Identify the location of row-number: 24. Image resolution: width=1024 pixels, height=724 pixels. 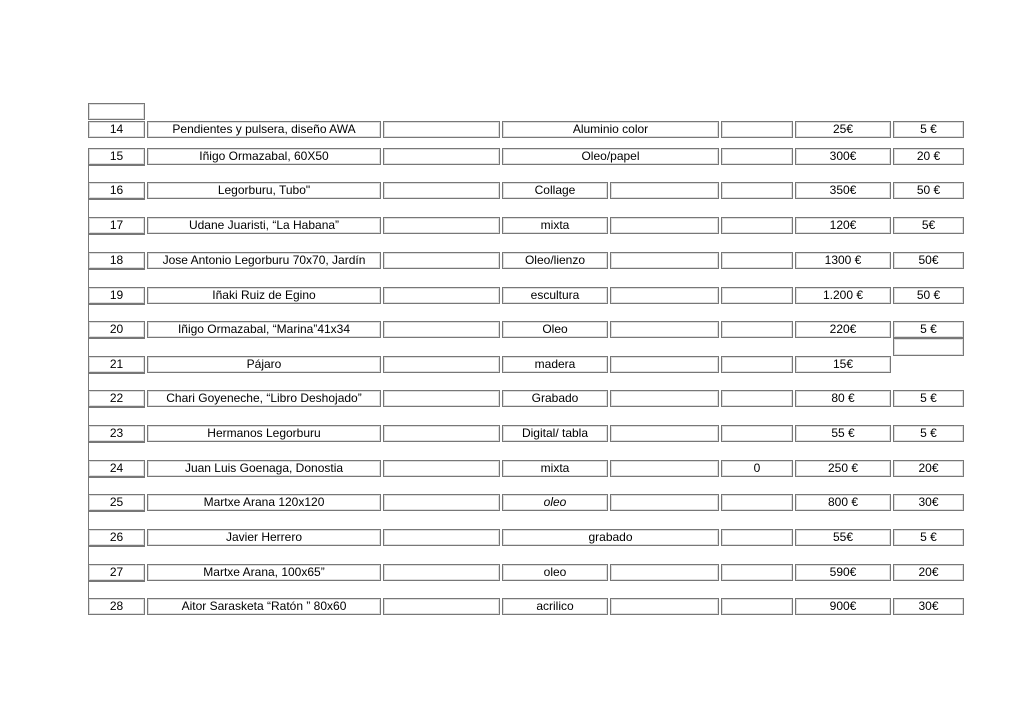
(116, 468).